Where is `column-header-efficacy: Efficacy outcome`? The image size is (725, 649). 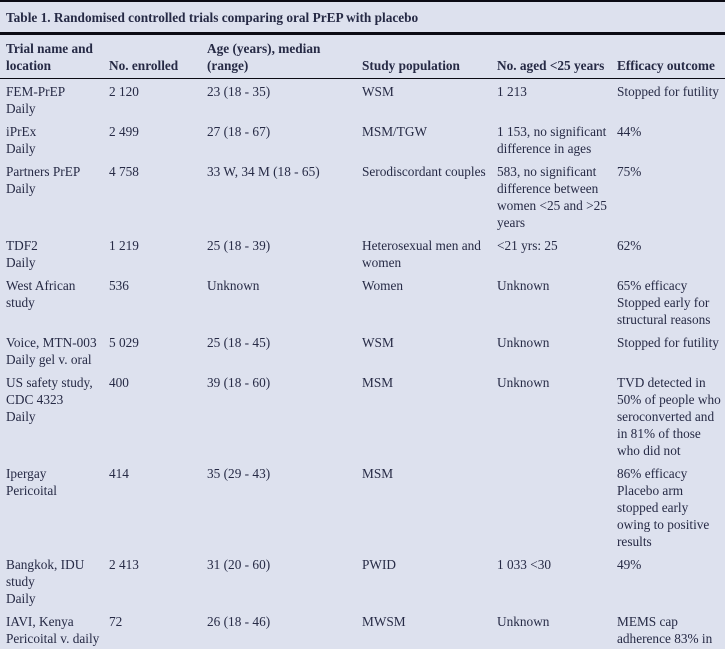 column-header-efficacy: Efficacy outcome is located at coordinates (671, 57).